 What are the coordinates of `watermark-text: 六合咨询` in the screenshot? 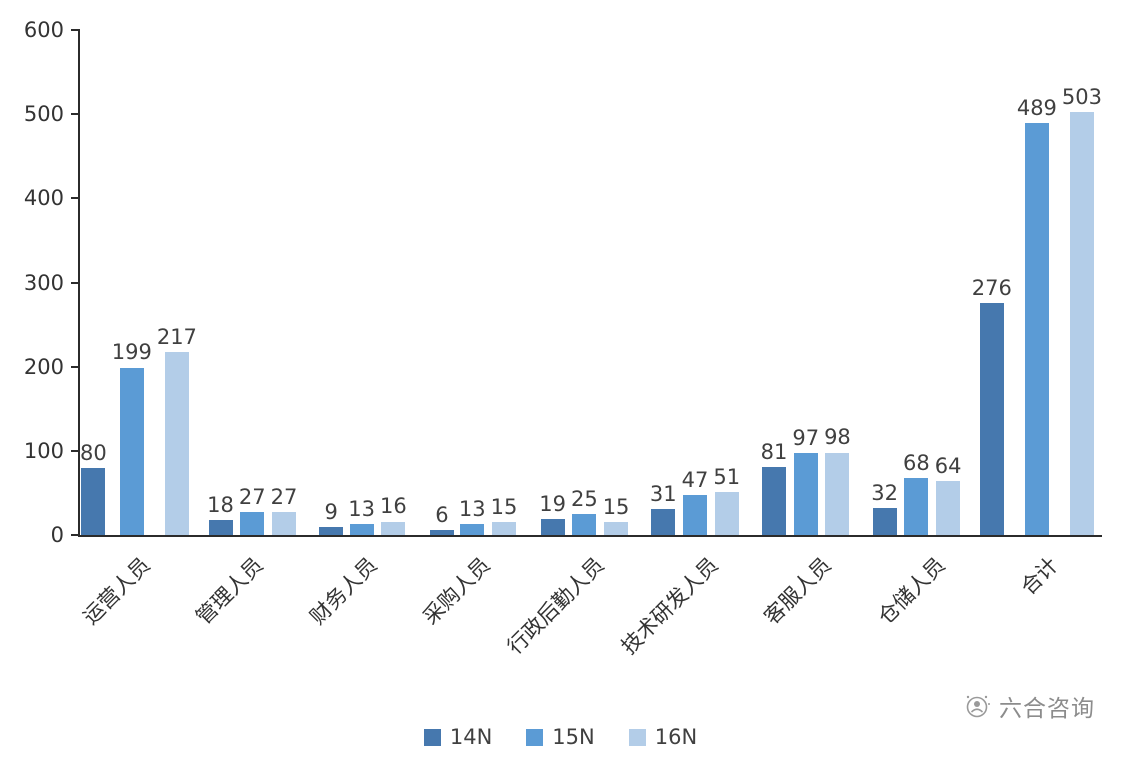 It's located at (1047, 709).